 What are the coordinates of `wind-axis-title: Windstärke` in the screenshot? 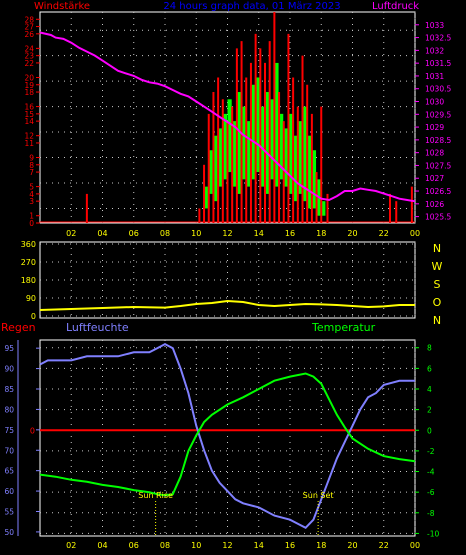 It's located at (62, 6).